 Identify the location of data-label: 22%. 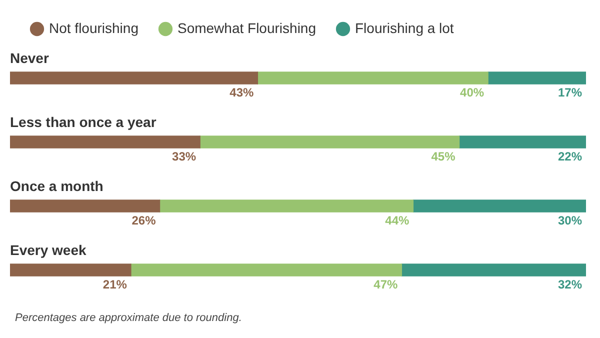
(570, 156).